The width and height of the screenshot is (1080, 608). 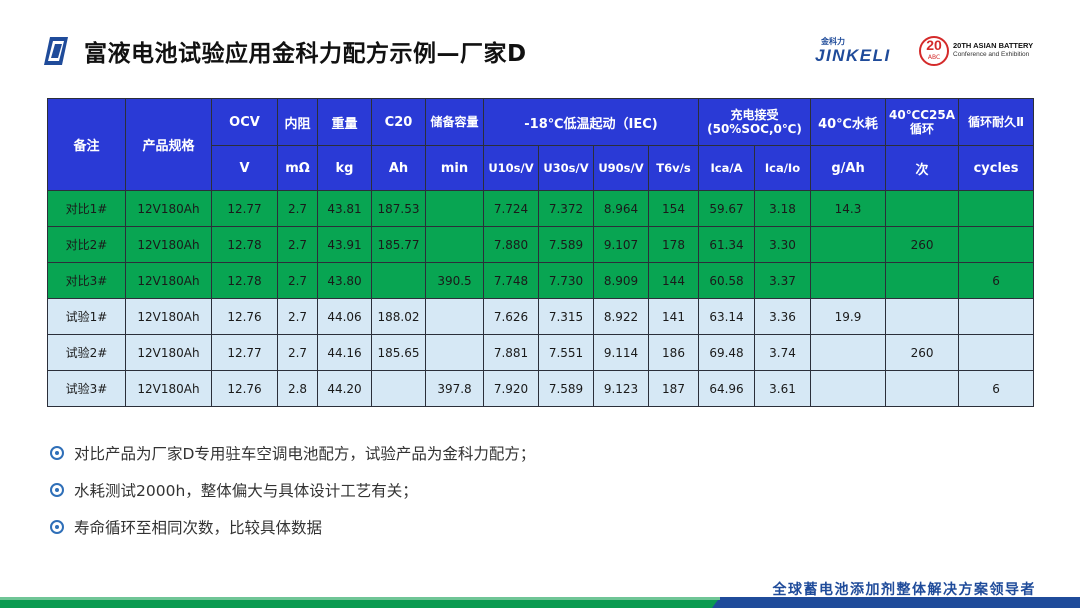 I want to click on table-cell: 178, so click(x=673, y=244).